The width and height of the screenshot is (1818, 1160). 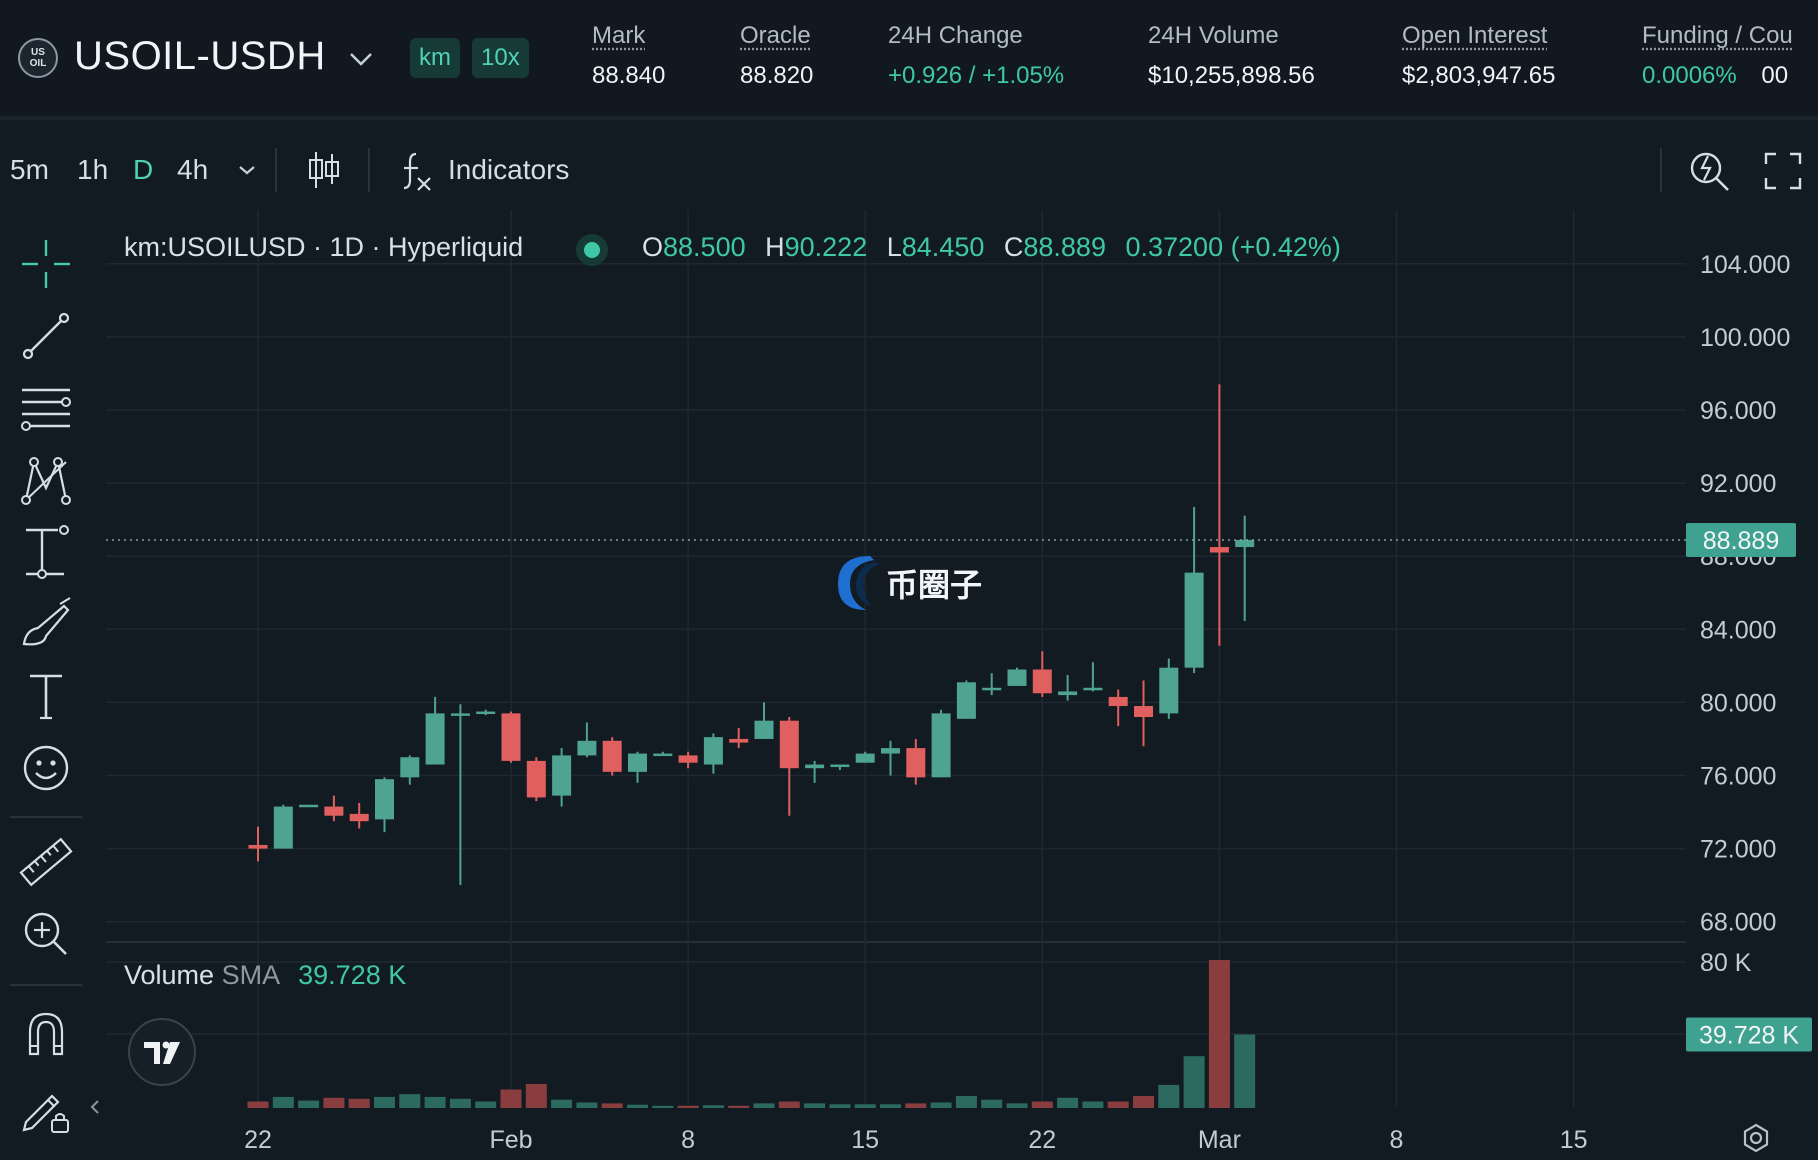 I want to click on asset-logo-text: OIL, so click(x=38, y=63).